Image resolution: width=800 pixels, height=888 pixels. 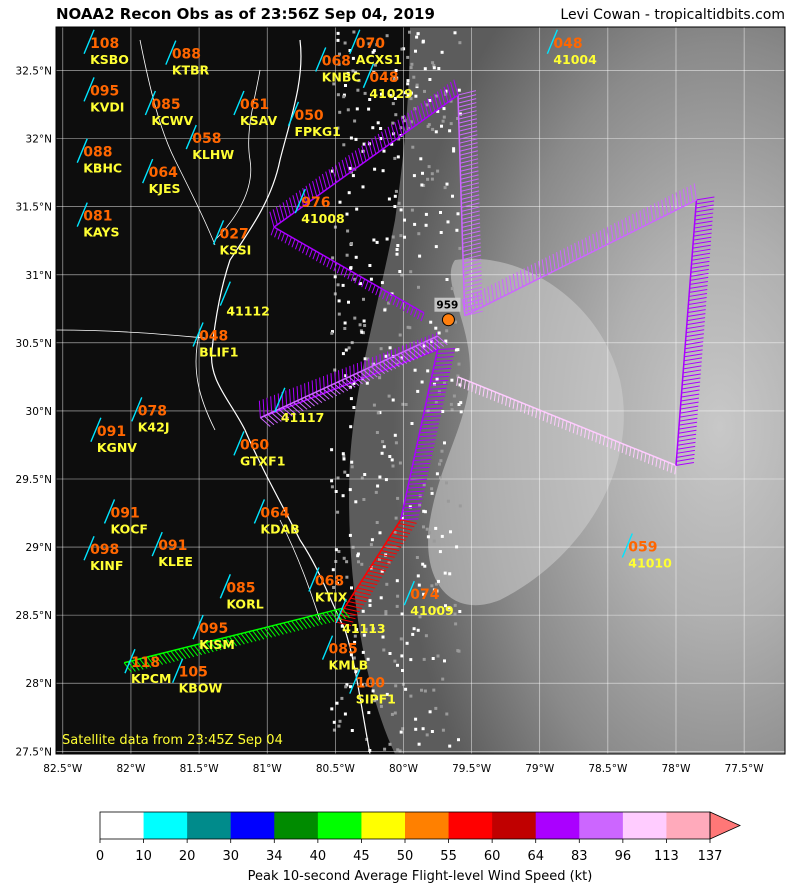 What do you see at coordinates (323, 218) in the screenshot?
I see `station-id: 41008` at bounding box center [323, 218].